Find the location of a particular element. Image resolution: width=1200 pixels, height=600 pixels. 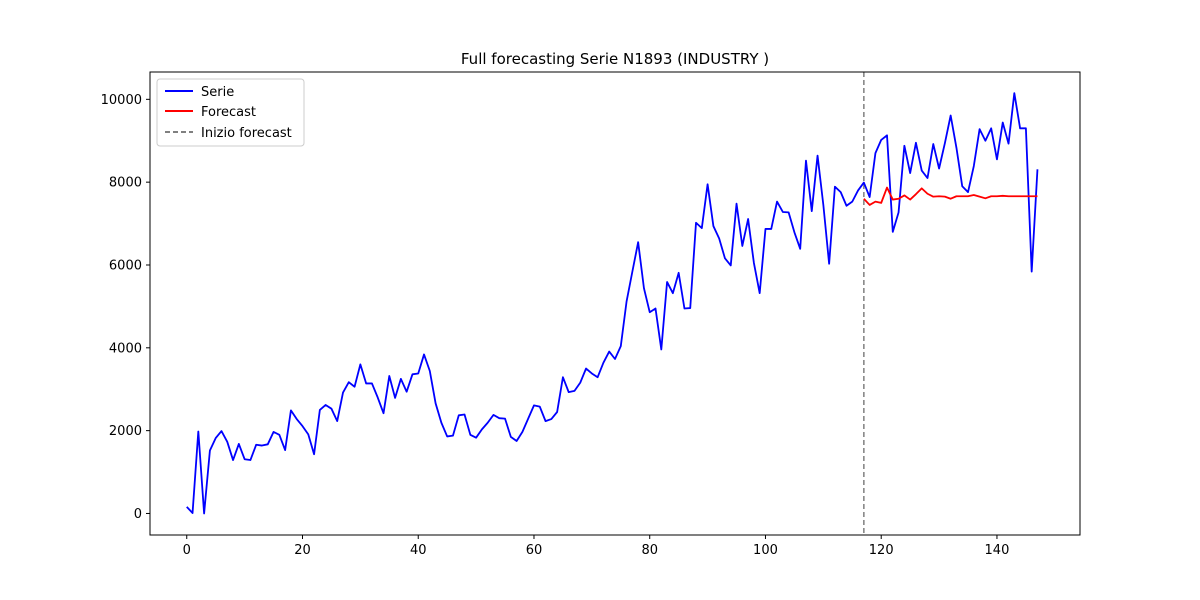

y-tick-label: 2000 is located at coordinates (125, 431).